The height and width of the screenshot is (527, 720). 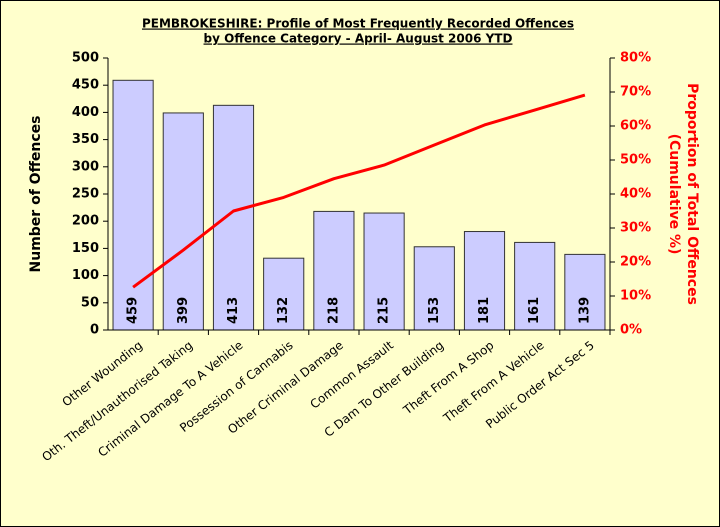 What do you see at coordinates (85, 58) in the screenshot?
I see `y-tick-label: 500` at bounding box center [85, 58].